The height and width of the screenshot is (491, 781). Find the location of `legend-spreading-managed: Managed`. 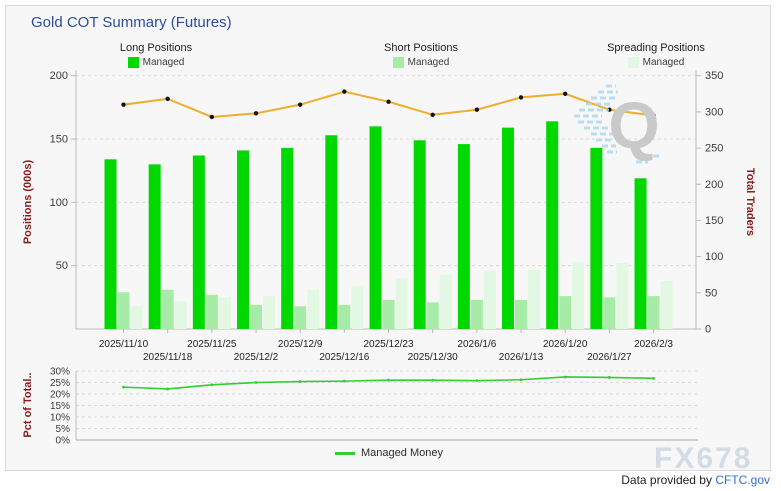

legend-spreading-managed: Managed is located at coordinates (656, 62).